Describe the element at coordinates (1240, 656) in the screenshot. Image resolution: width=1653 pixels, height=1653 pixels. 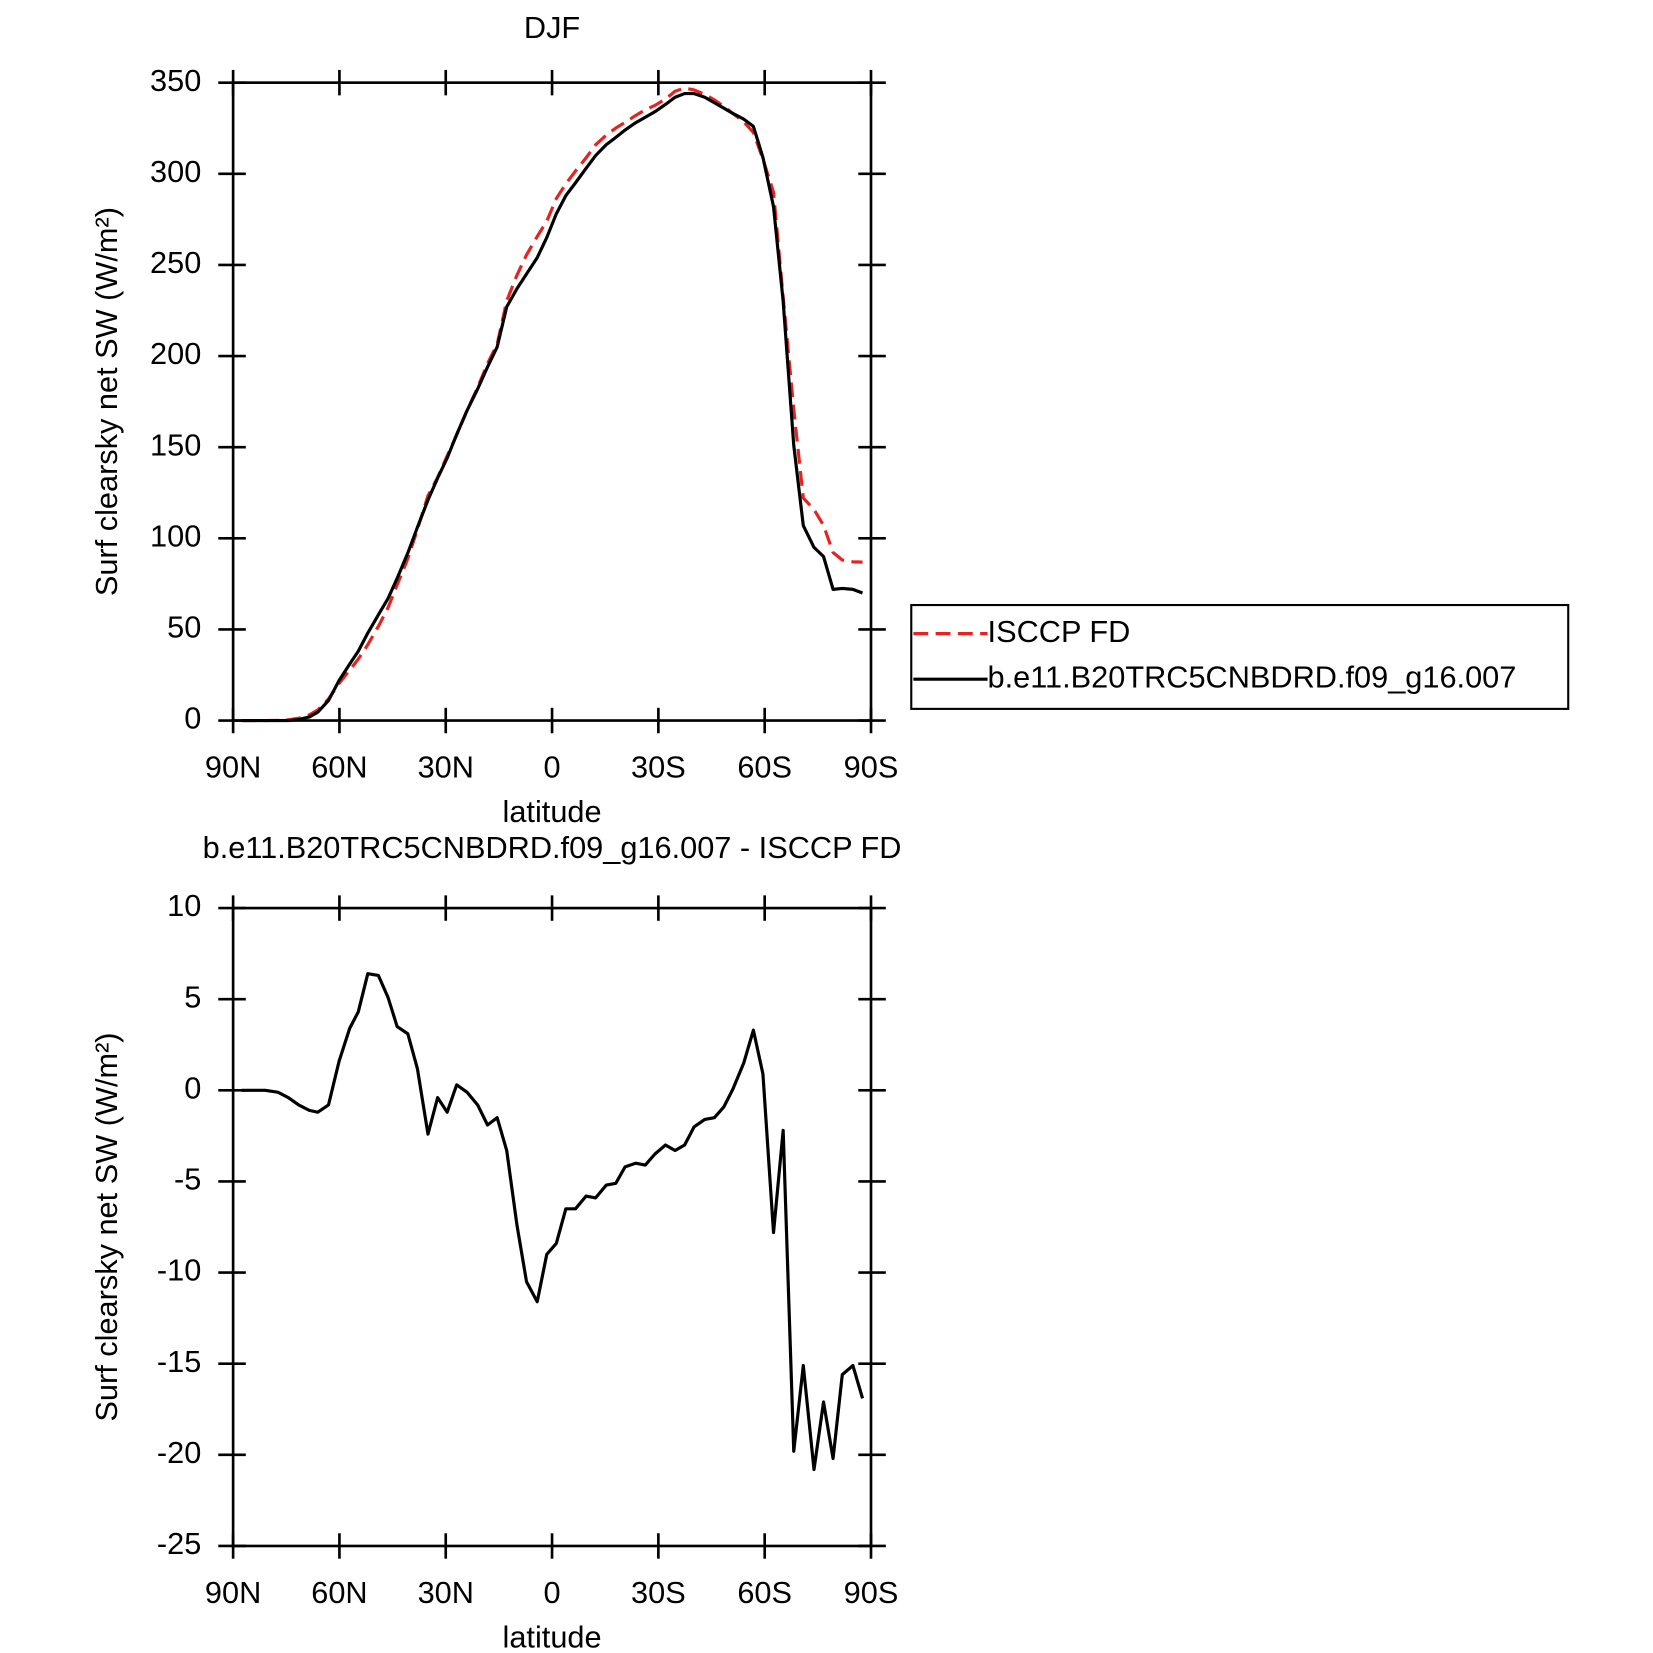
I see `legend-box` at that location.